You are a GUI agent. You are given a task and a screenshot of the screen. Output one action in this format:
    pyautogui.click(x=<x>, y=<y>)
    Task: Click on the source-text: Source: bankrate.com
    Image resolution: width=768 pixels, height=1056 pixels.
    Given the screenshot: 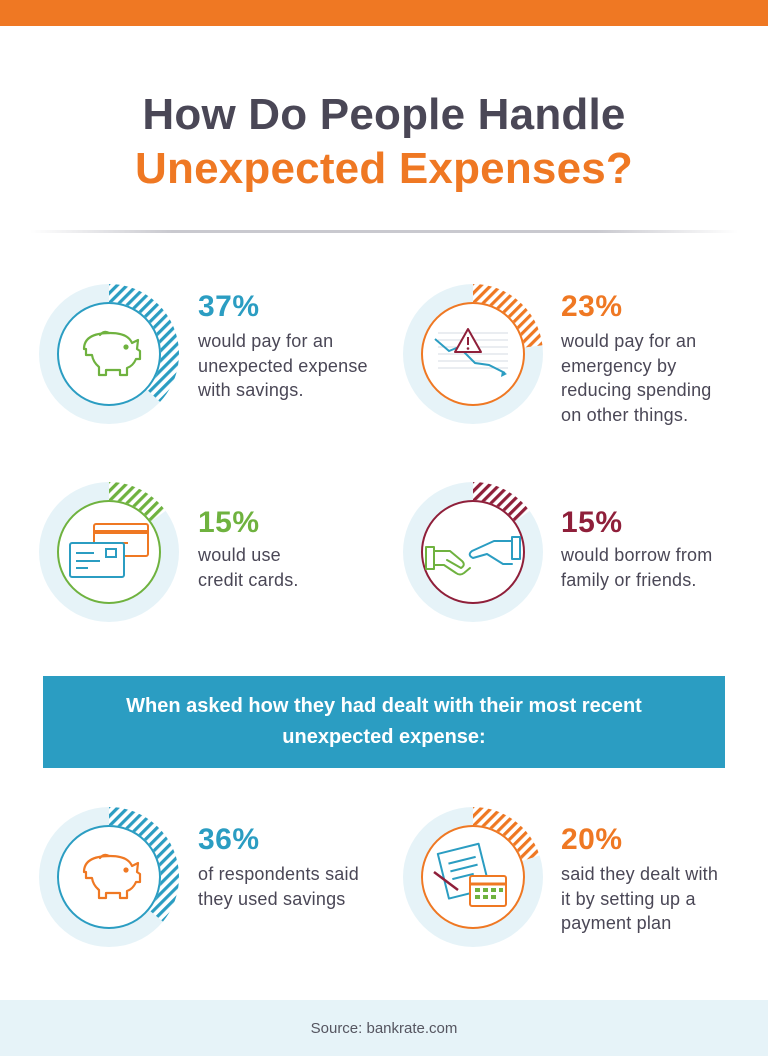 What is the action you would take?
    pyautogui.click(x=384, y=1028)
    